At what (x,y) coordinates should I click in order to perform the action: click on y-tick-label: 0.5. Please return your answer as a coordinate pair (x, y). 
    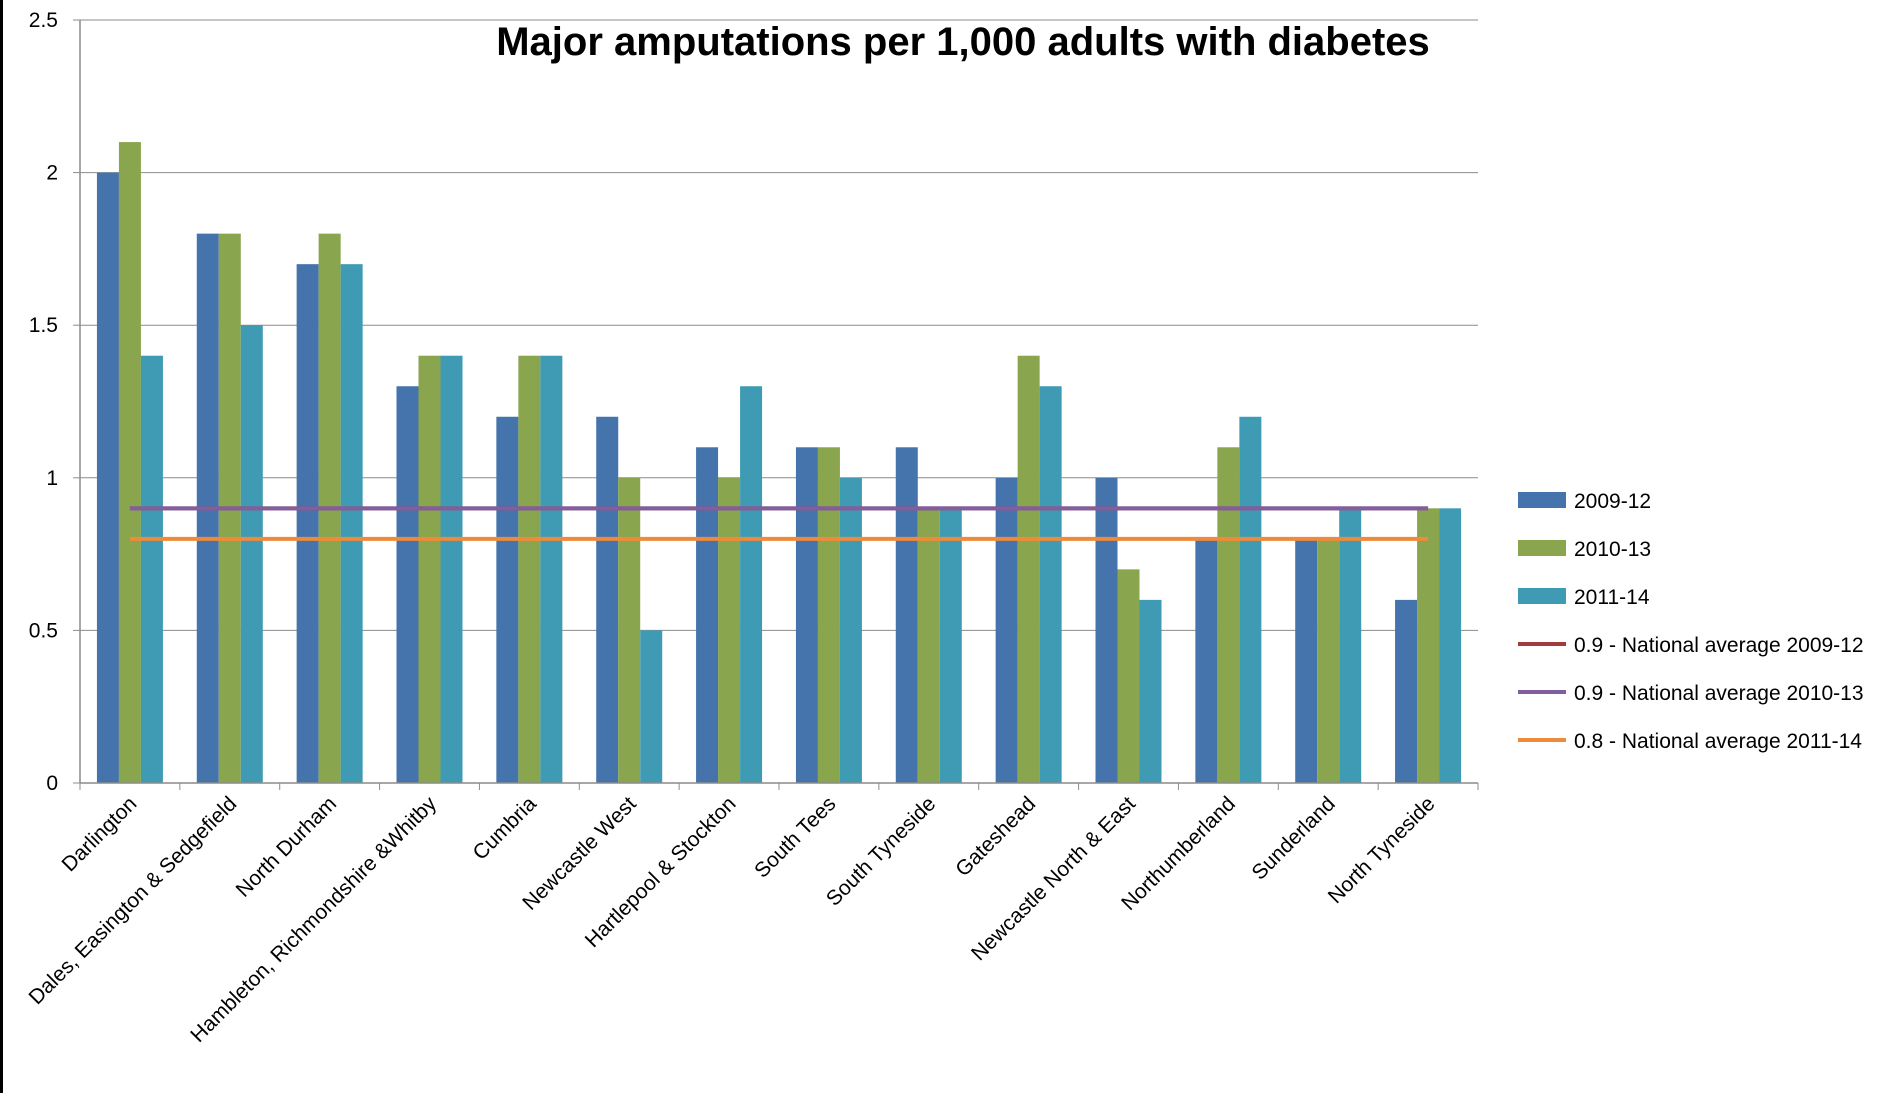
    Looking at the image, I should click on (43, 630).